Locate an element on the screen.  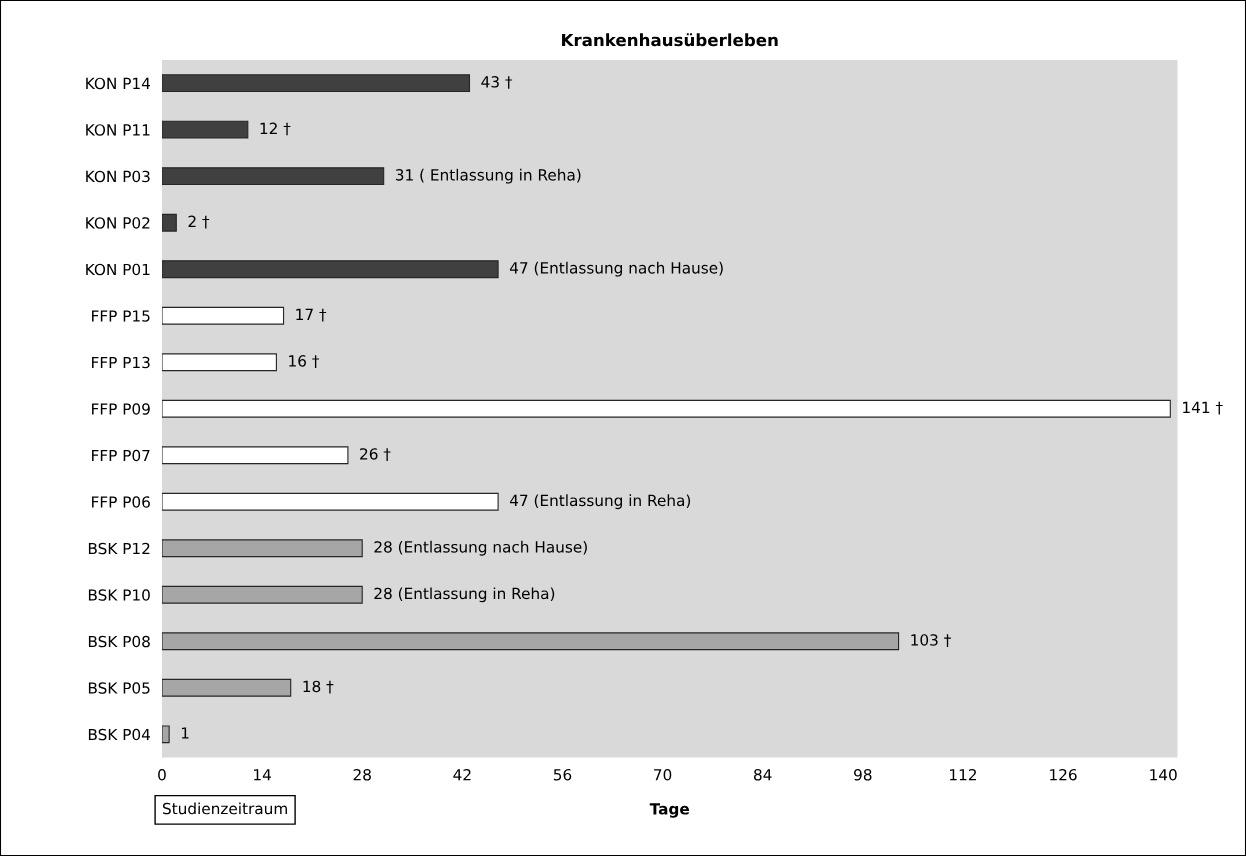
x-tick-label: 56 is located at coordinates (562, 774).